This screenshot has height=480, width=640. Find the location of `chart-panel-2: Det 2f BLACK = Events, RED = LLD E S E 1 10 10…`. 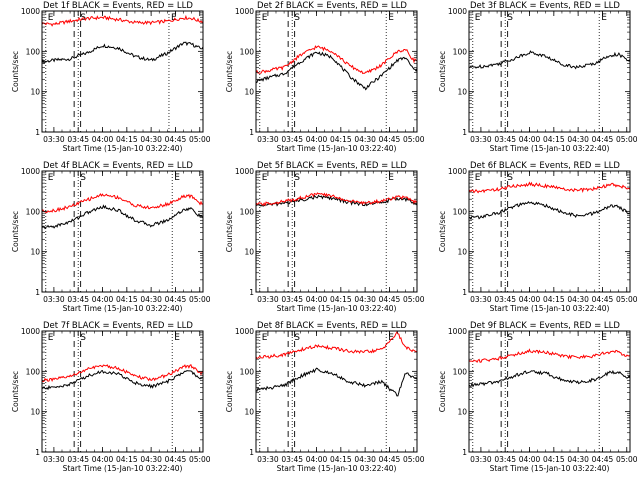

chart-panel-2: Det 2f BLACK = Events, RED = LLD E S E 1 10 10… is located at coordinates (325, 77).